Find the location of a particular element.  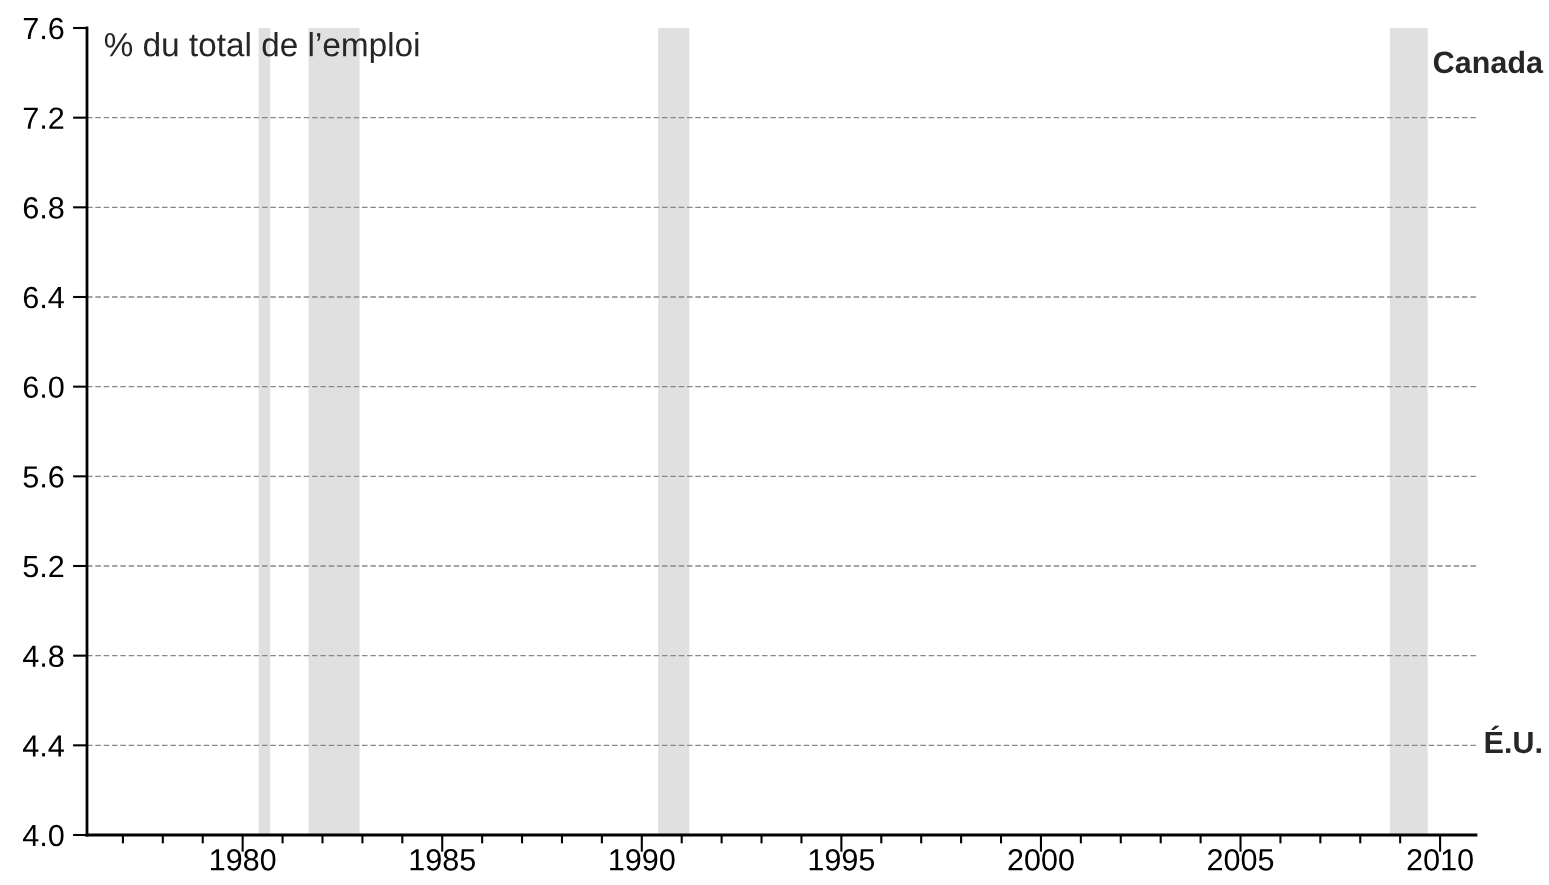

x-tick-label: 1990 is located at coordinates (642, 860).